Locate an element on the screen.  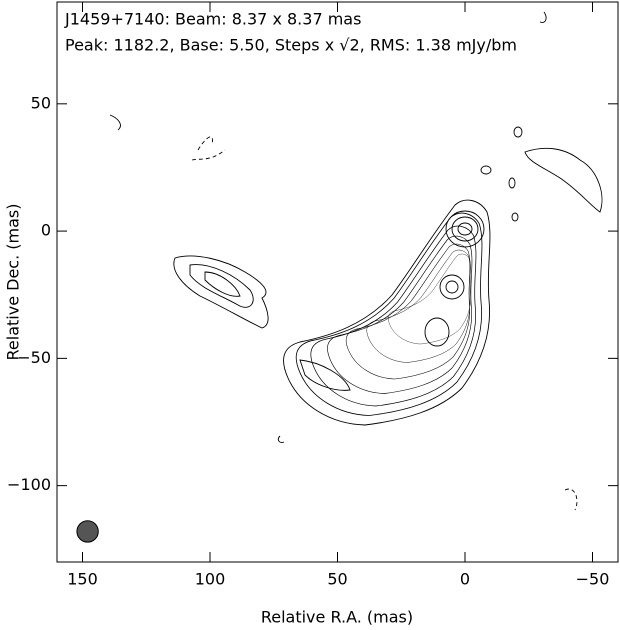
chart-title: J1459+7140: Beam: 8.37 x 8.37 mas is located at coordinates (212, 19).